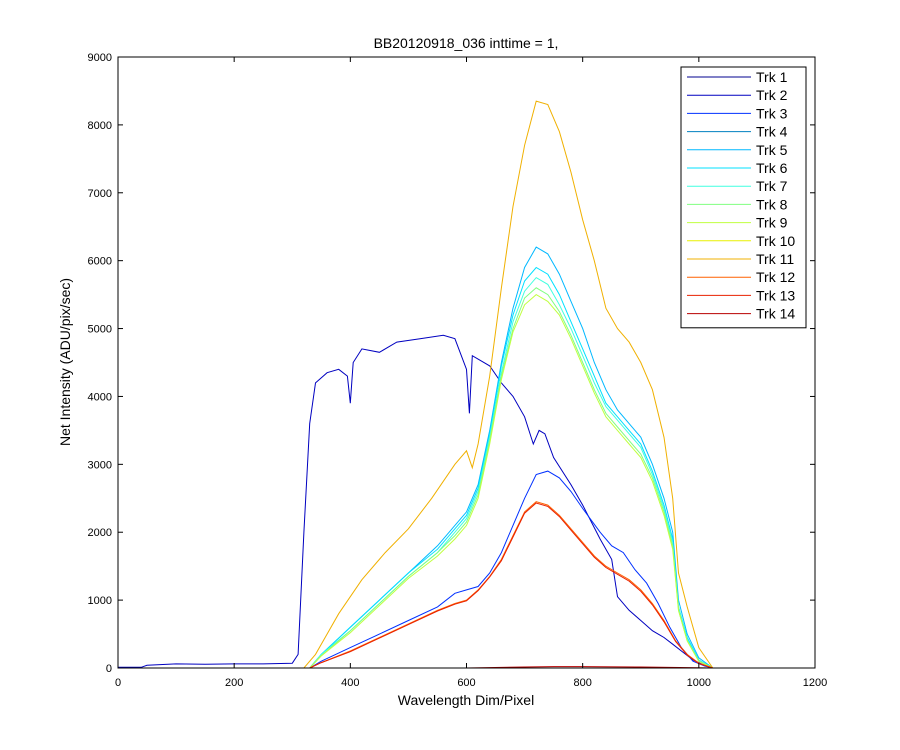 Image resolution: width=900 pixels, height=750 pixels. I want to click on legend-label-trk-3: Trk 3, so click(772, 113).